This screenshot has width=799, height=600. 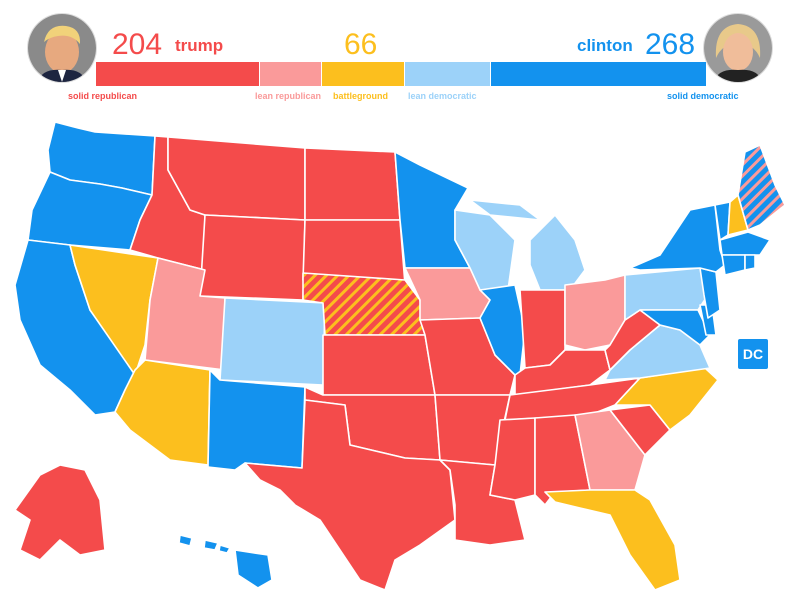 I want to click on solid-republican-bar, so click(x=177, y=74).